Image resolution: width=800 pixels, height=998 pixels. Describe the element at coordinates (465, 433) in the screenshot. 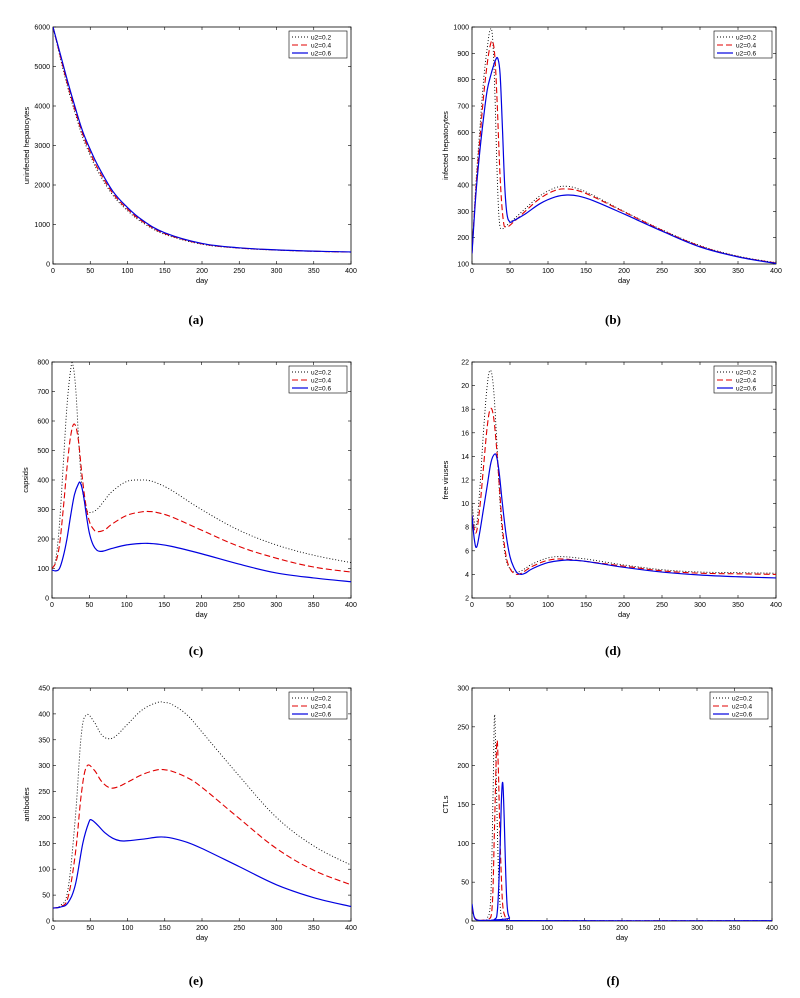

I see `y-tick-label: 16` at that location.